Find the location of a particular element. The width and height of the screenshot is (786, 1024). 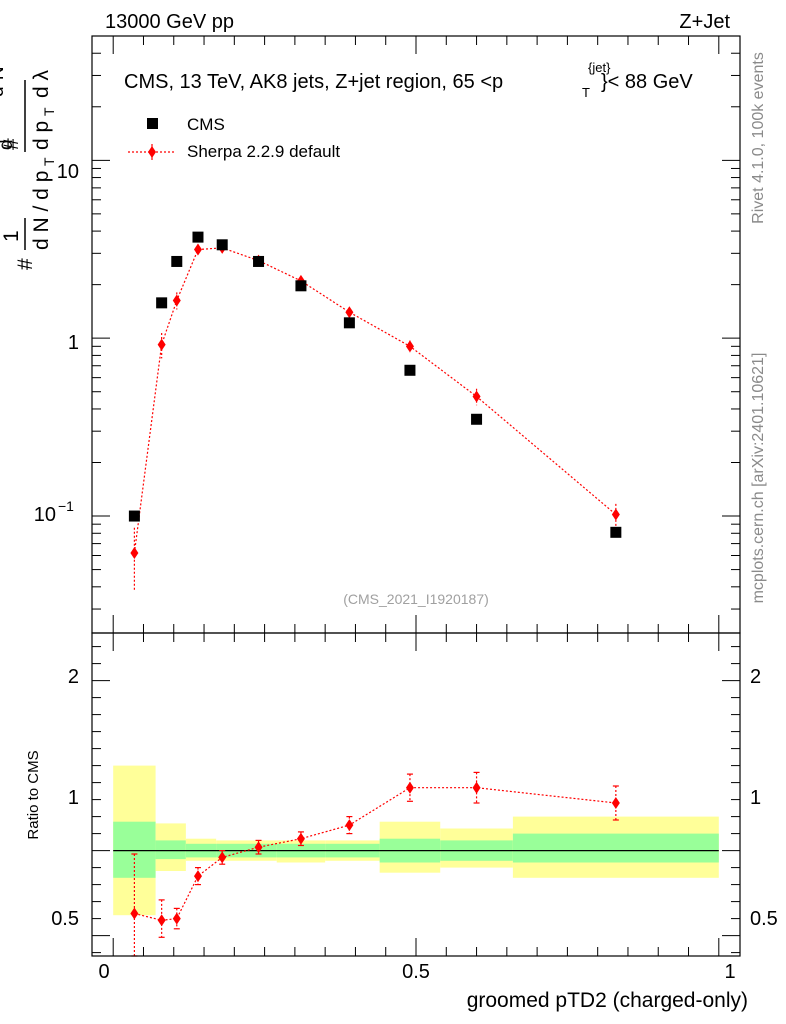

xtick-label-1: 1 is located at coordinates (729, 972).